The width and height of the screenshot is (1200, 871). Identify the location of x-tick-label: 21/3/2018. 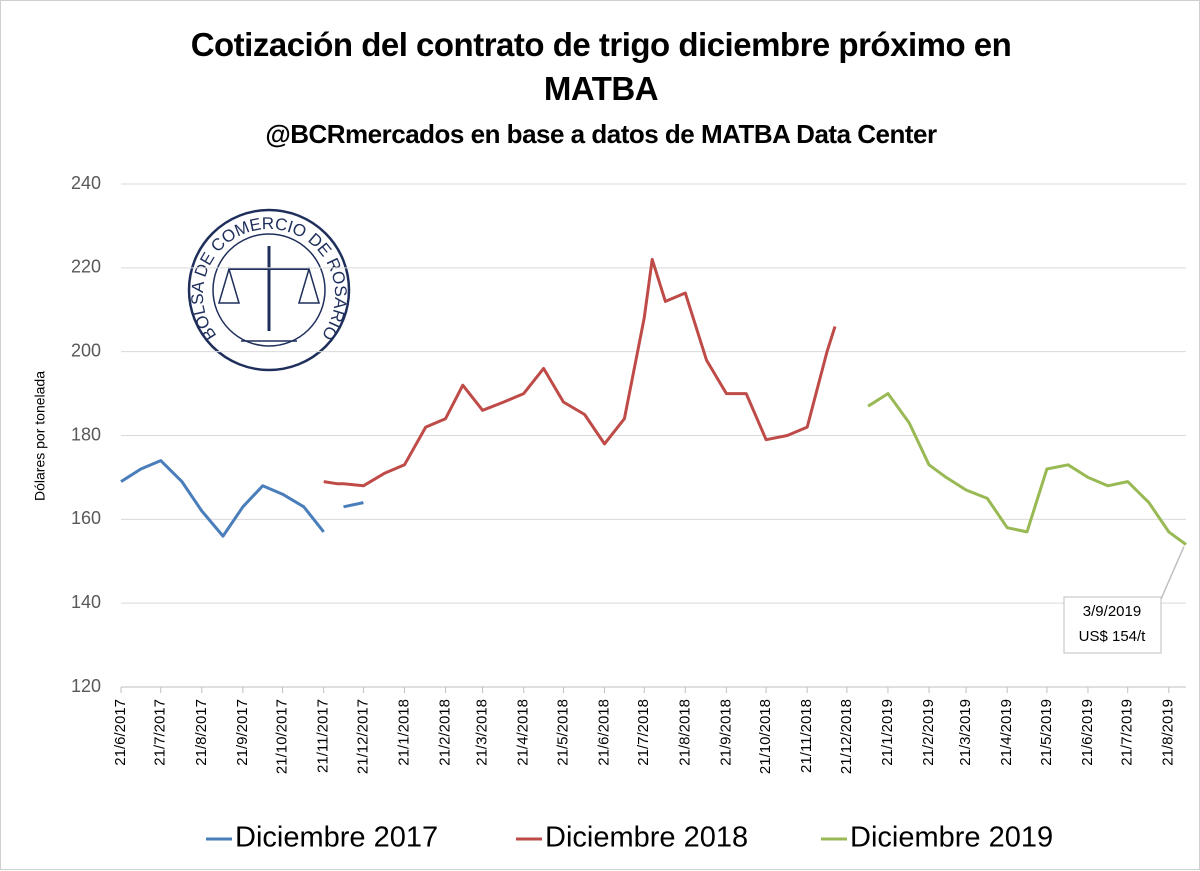
(482, 732).